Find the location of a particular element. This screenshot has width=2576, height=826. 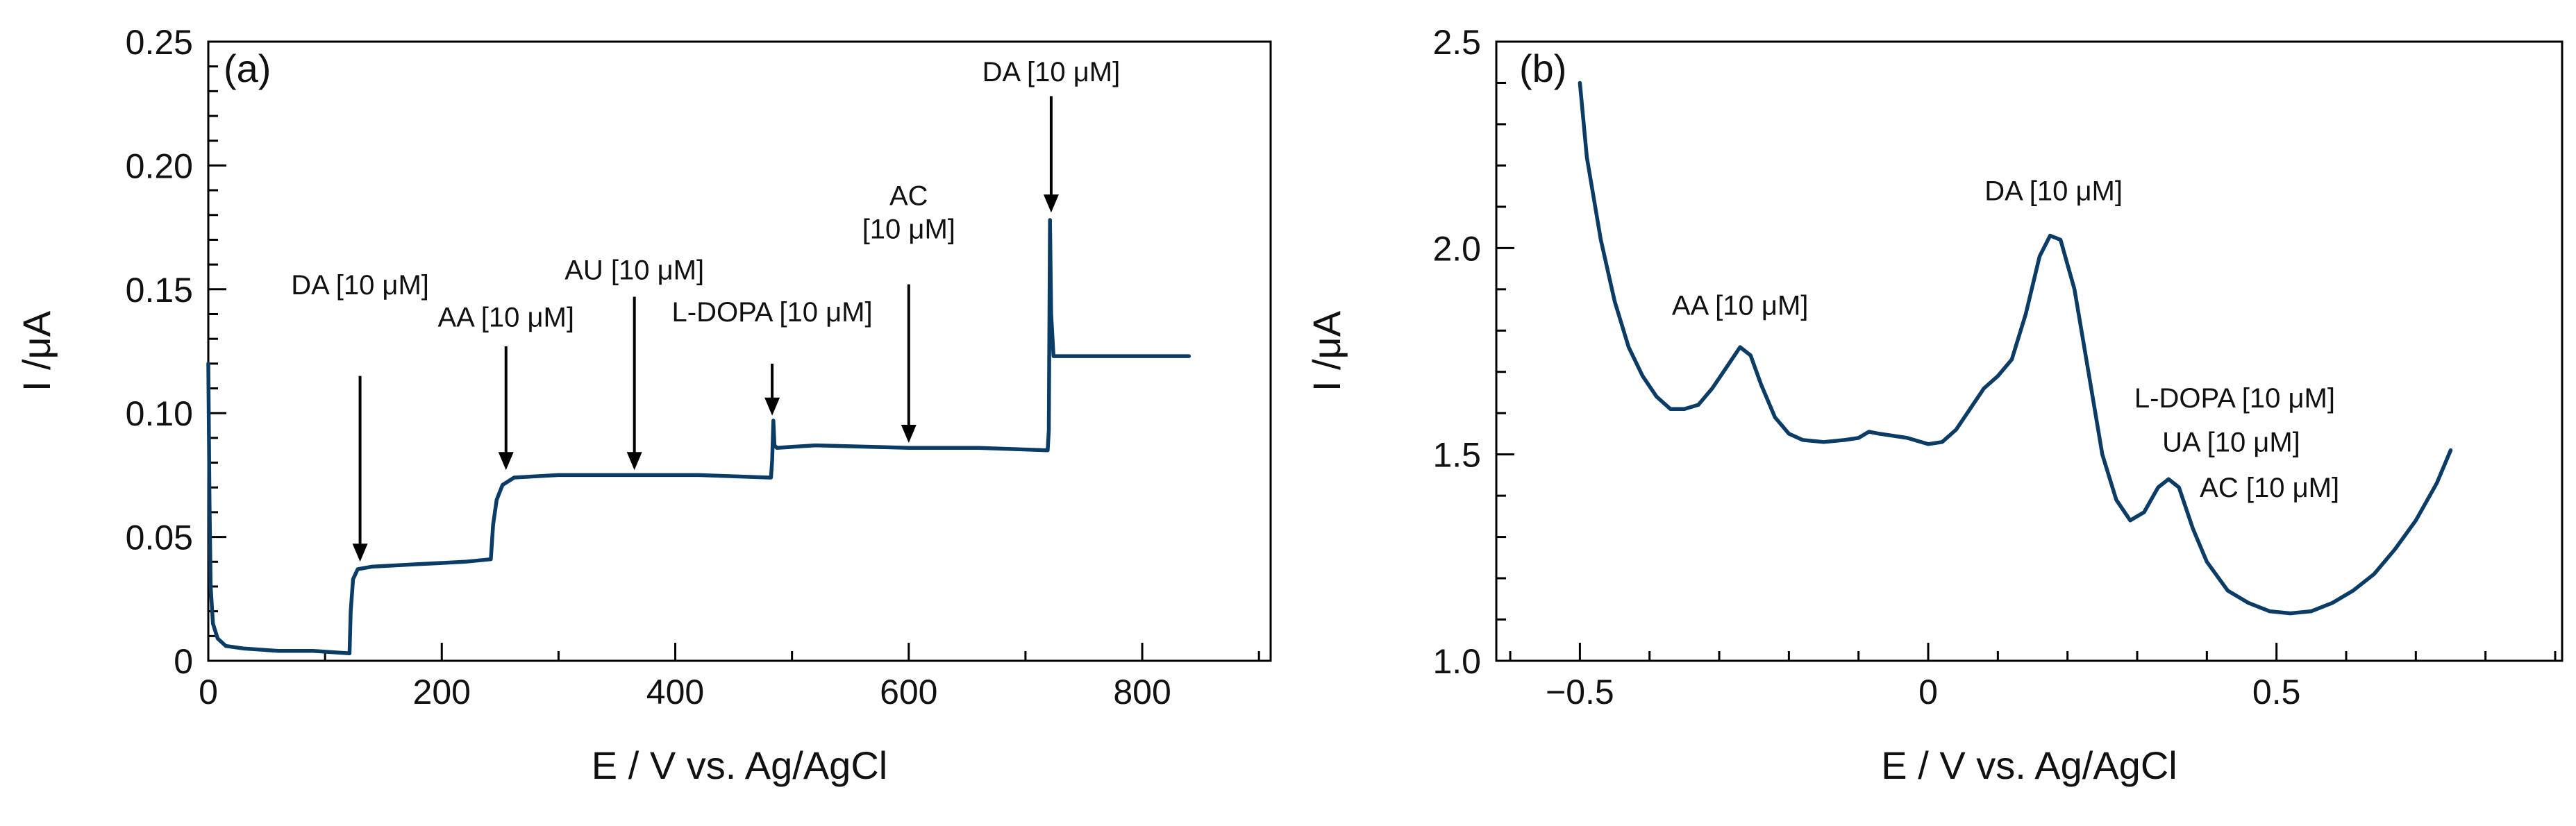

y-tick-label: 0 is located at coordinates (183, 661).